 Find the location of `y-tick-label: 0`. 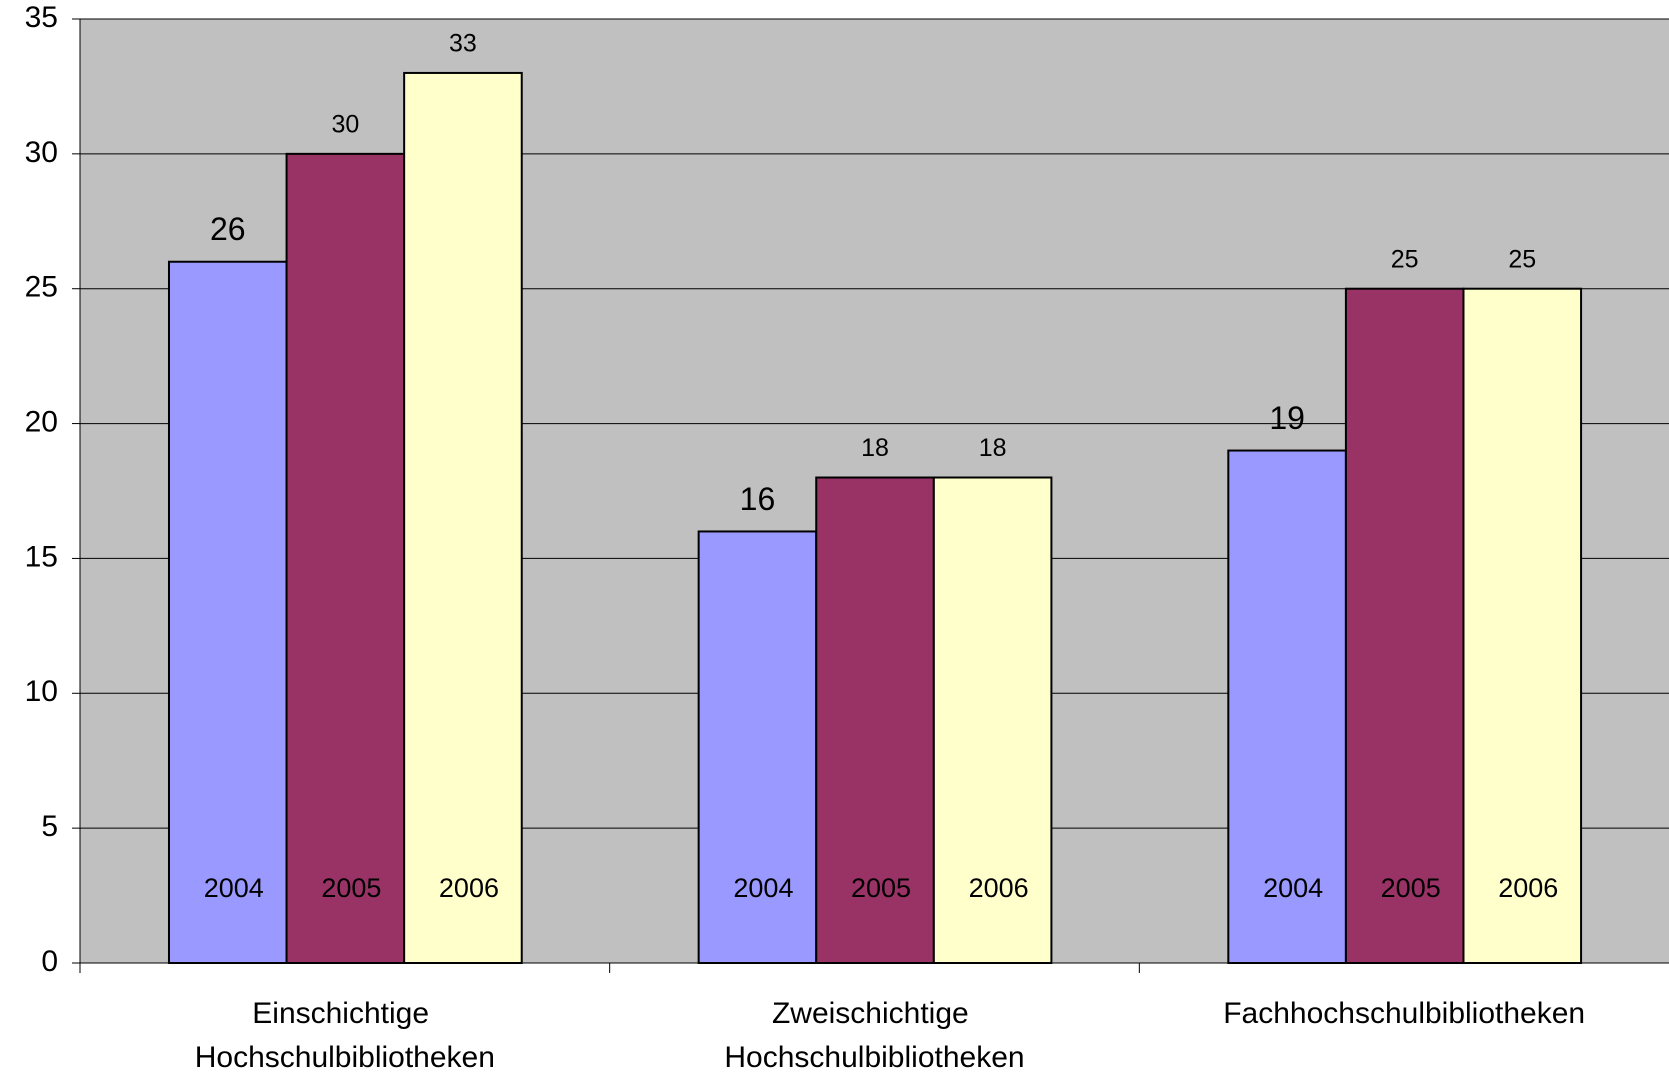

y-tick-label: 0 is located at coordinates (49, 961).